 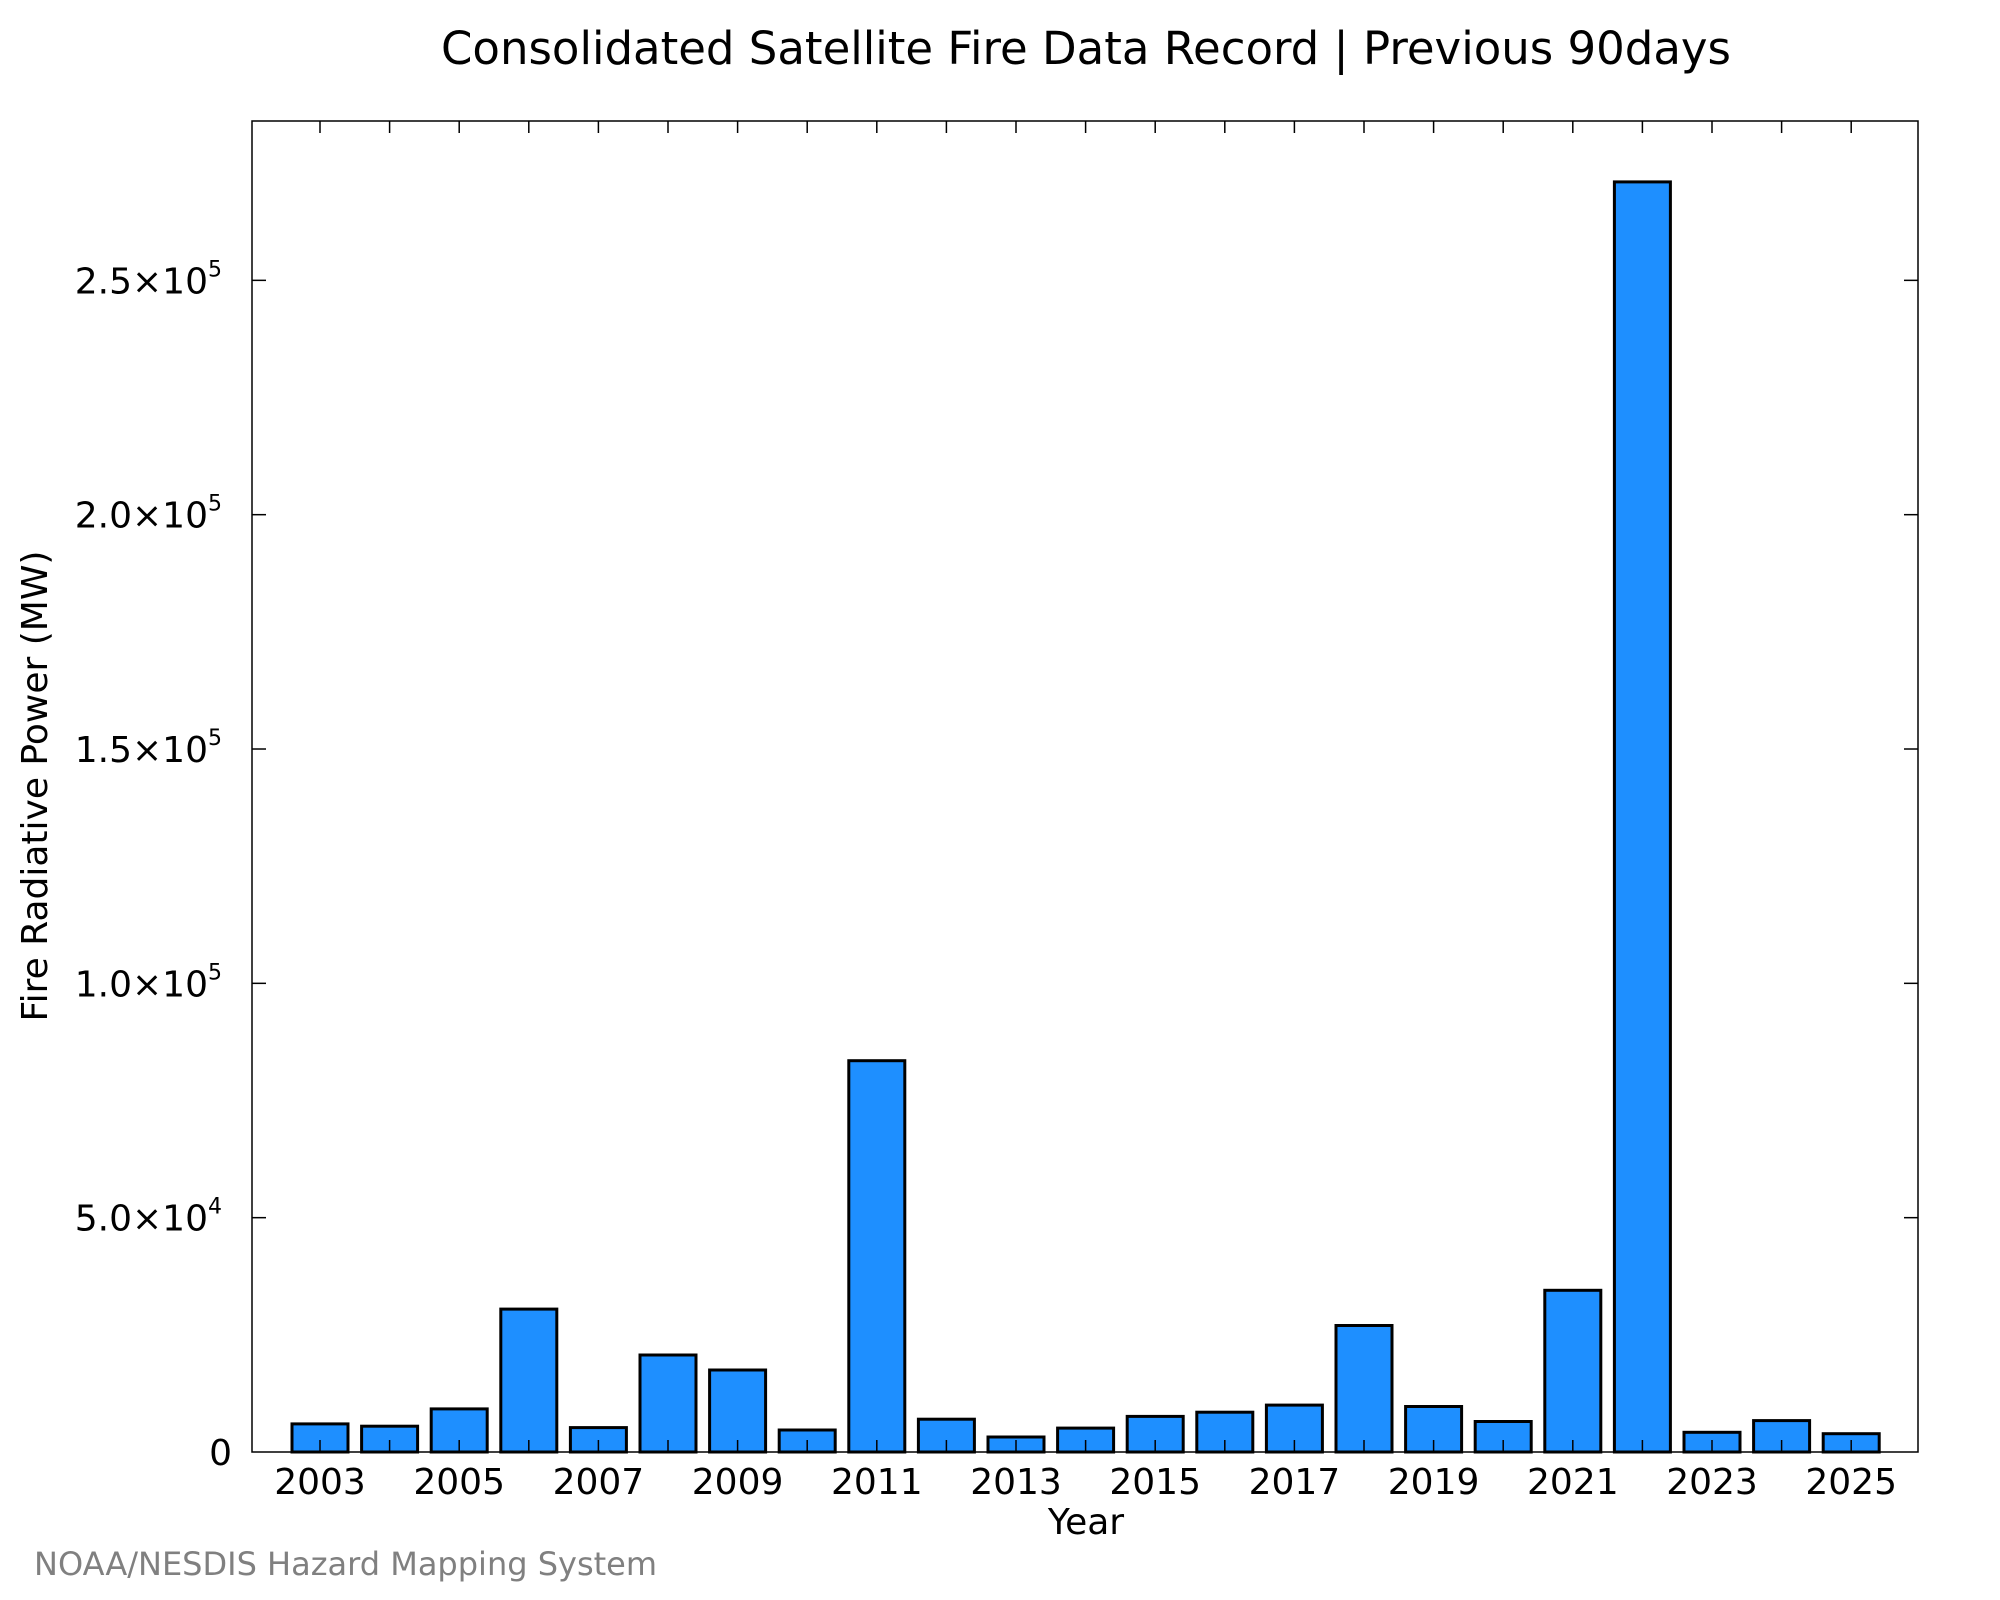 I want to click on bar-2006, so click(x=529, y=1380).